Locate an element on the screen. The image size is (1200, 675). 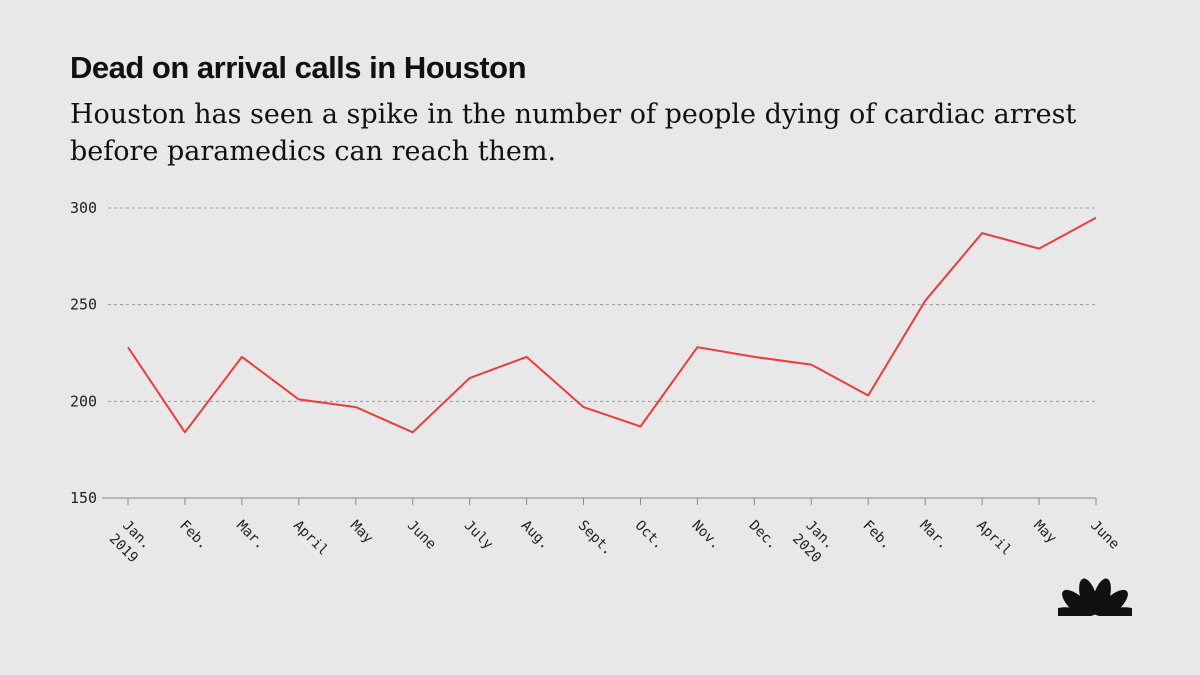
x-tick-label: Oct. is located at coordinates (649, 535).